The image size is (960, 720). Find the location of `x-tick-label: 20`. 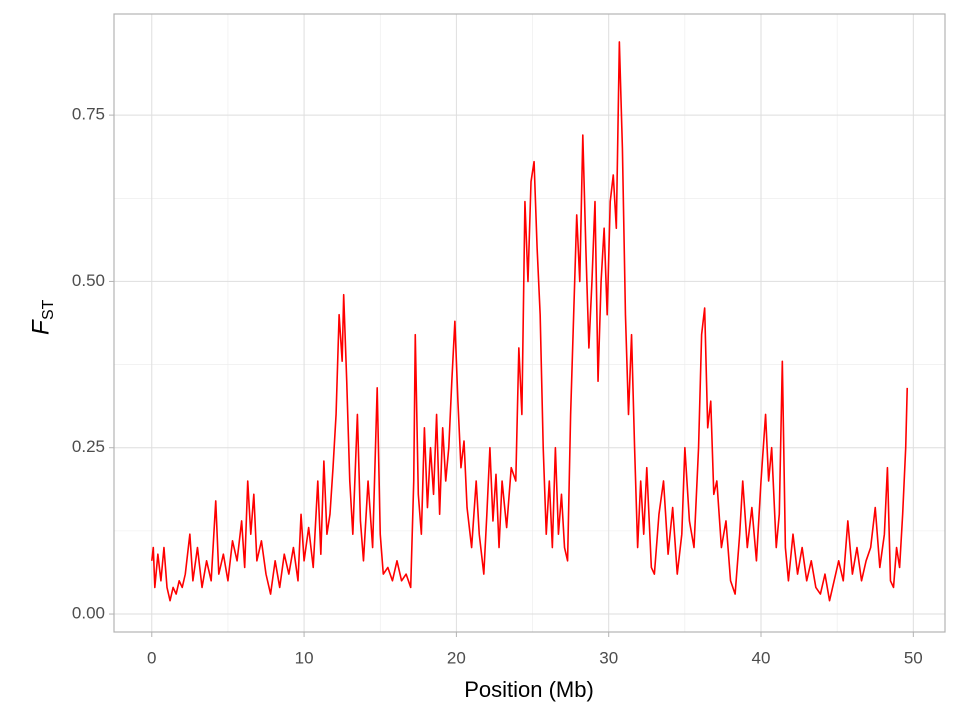

x-tick-label: 20 is located at coordinates (456, 657).